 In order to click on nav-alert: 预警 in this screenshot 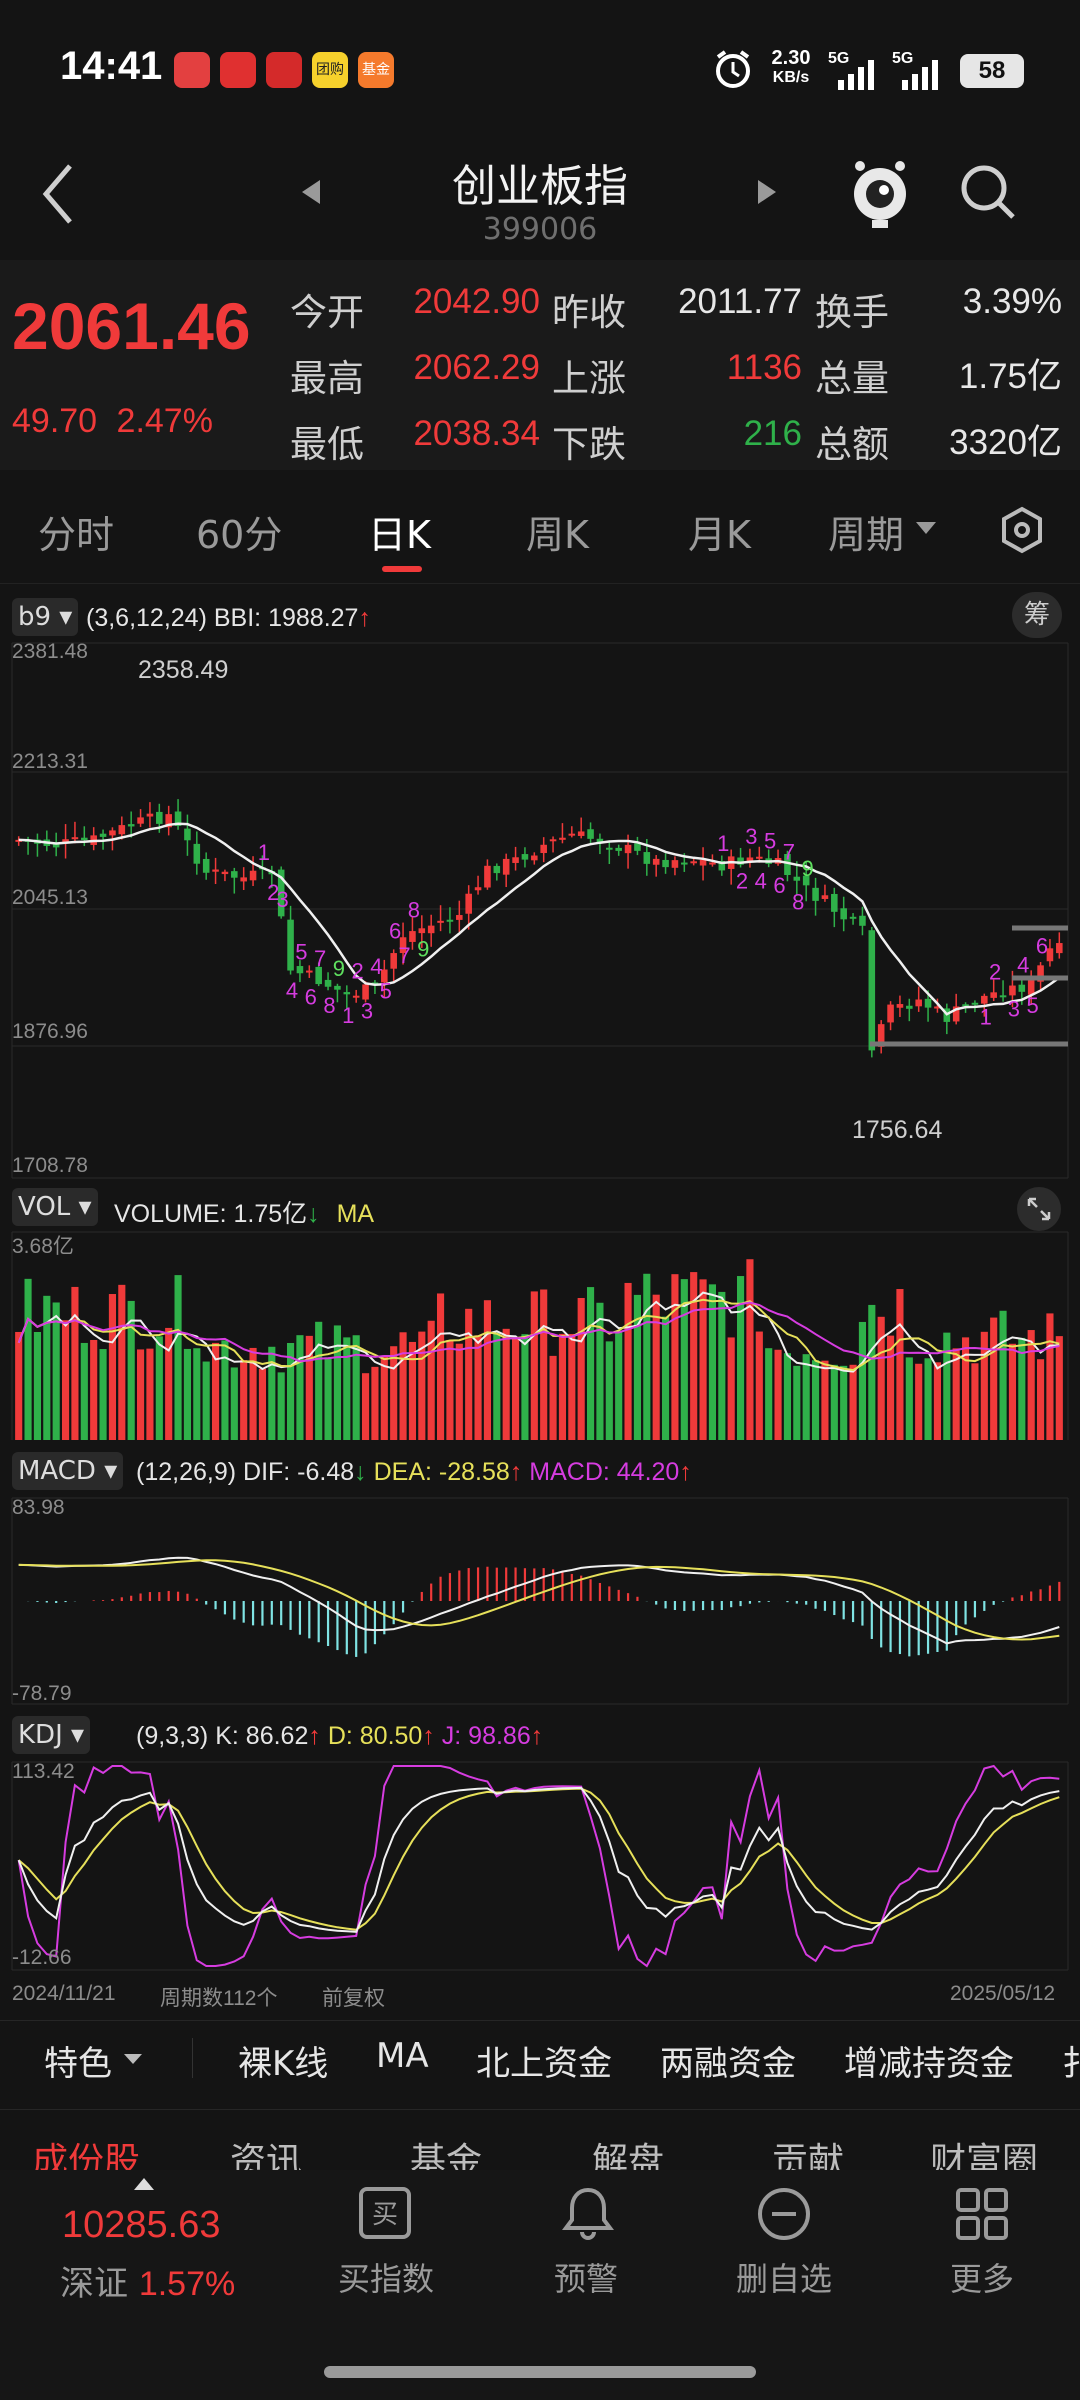, I will do `click(585, 2279)`.